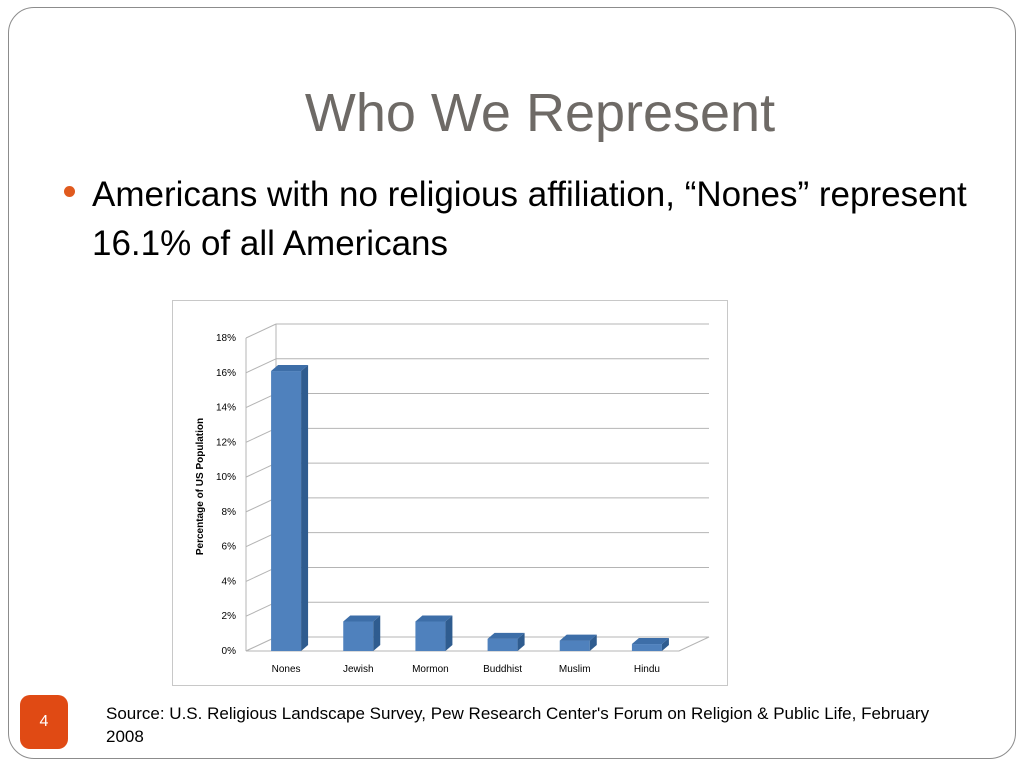  Describe the element at coordinates (286, 669) in the screenshot. I see `x-tick-label: Nones` at that location.